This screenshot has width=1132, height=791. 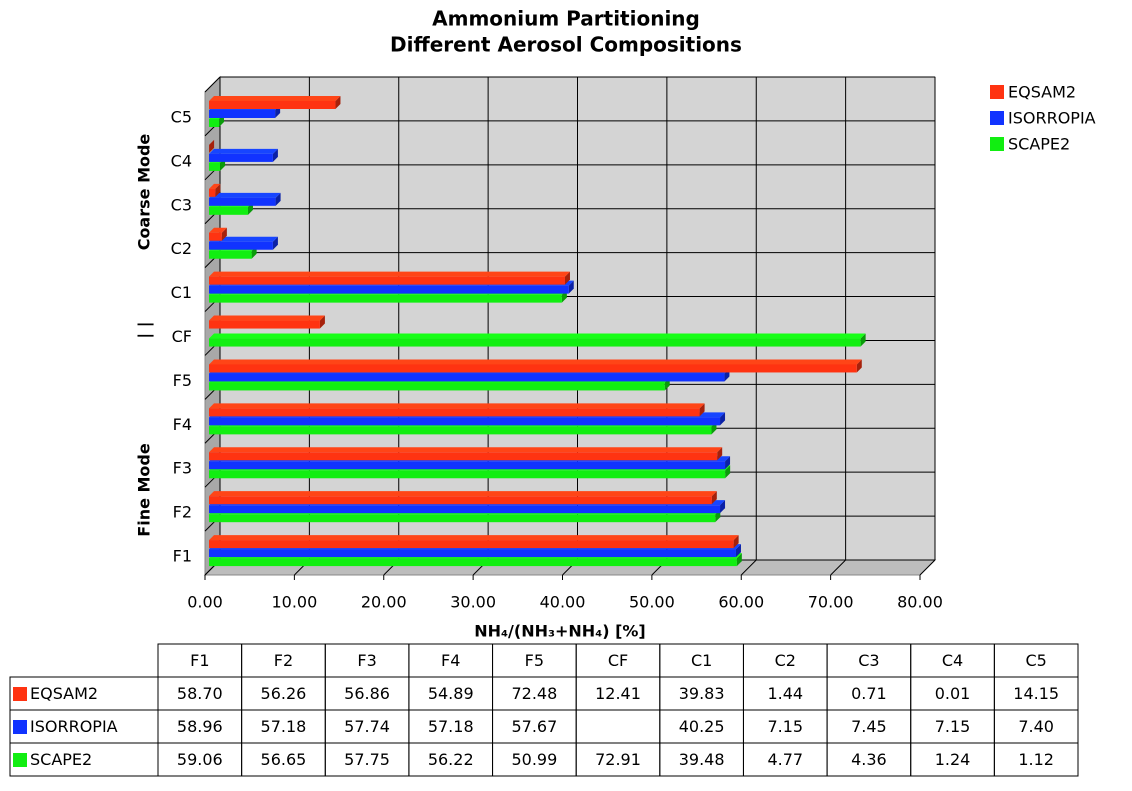 What do you see at coordinates (701, 660) in the screenshot?
I see `table-header: C1` at bounding box center [701, 660].